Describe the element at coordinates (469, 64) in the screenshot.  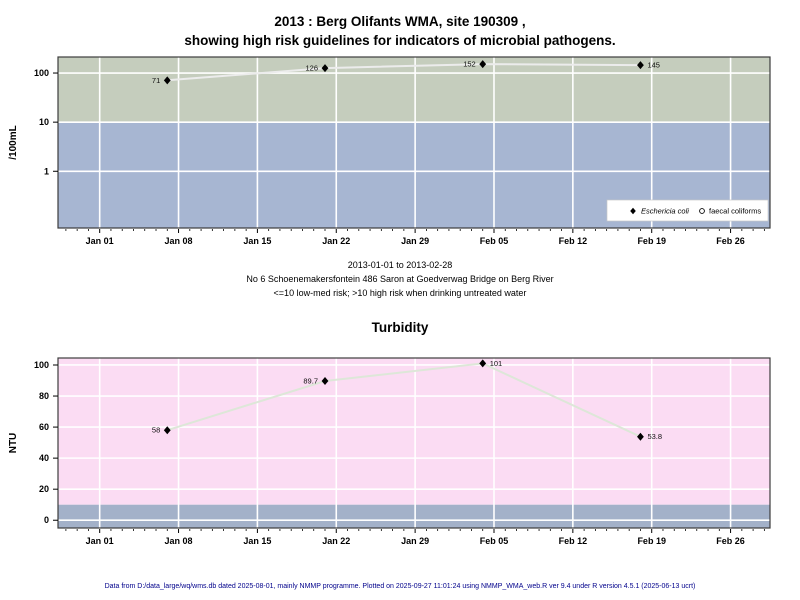
I see `data-point-label: 152` at that location.